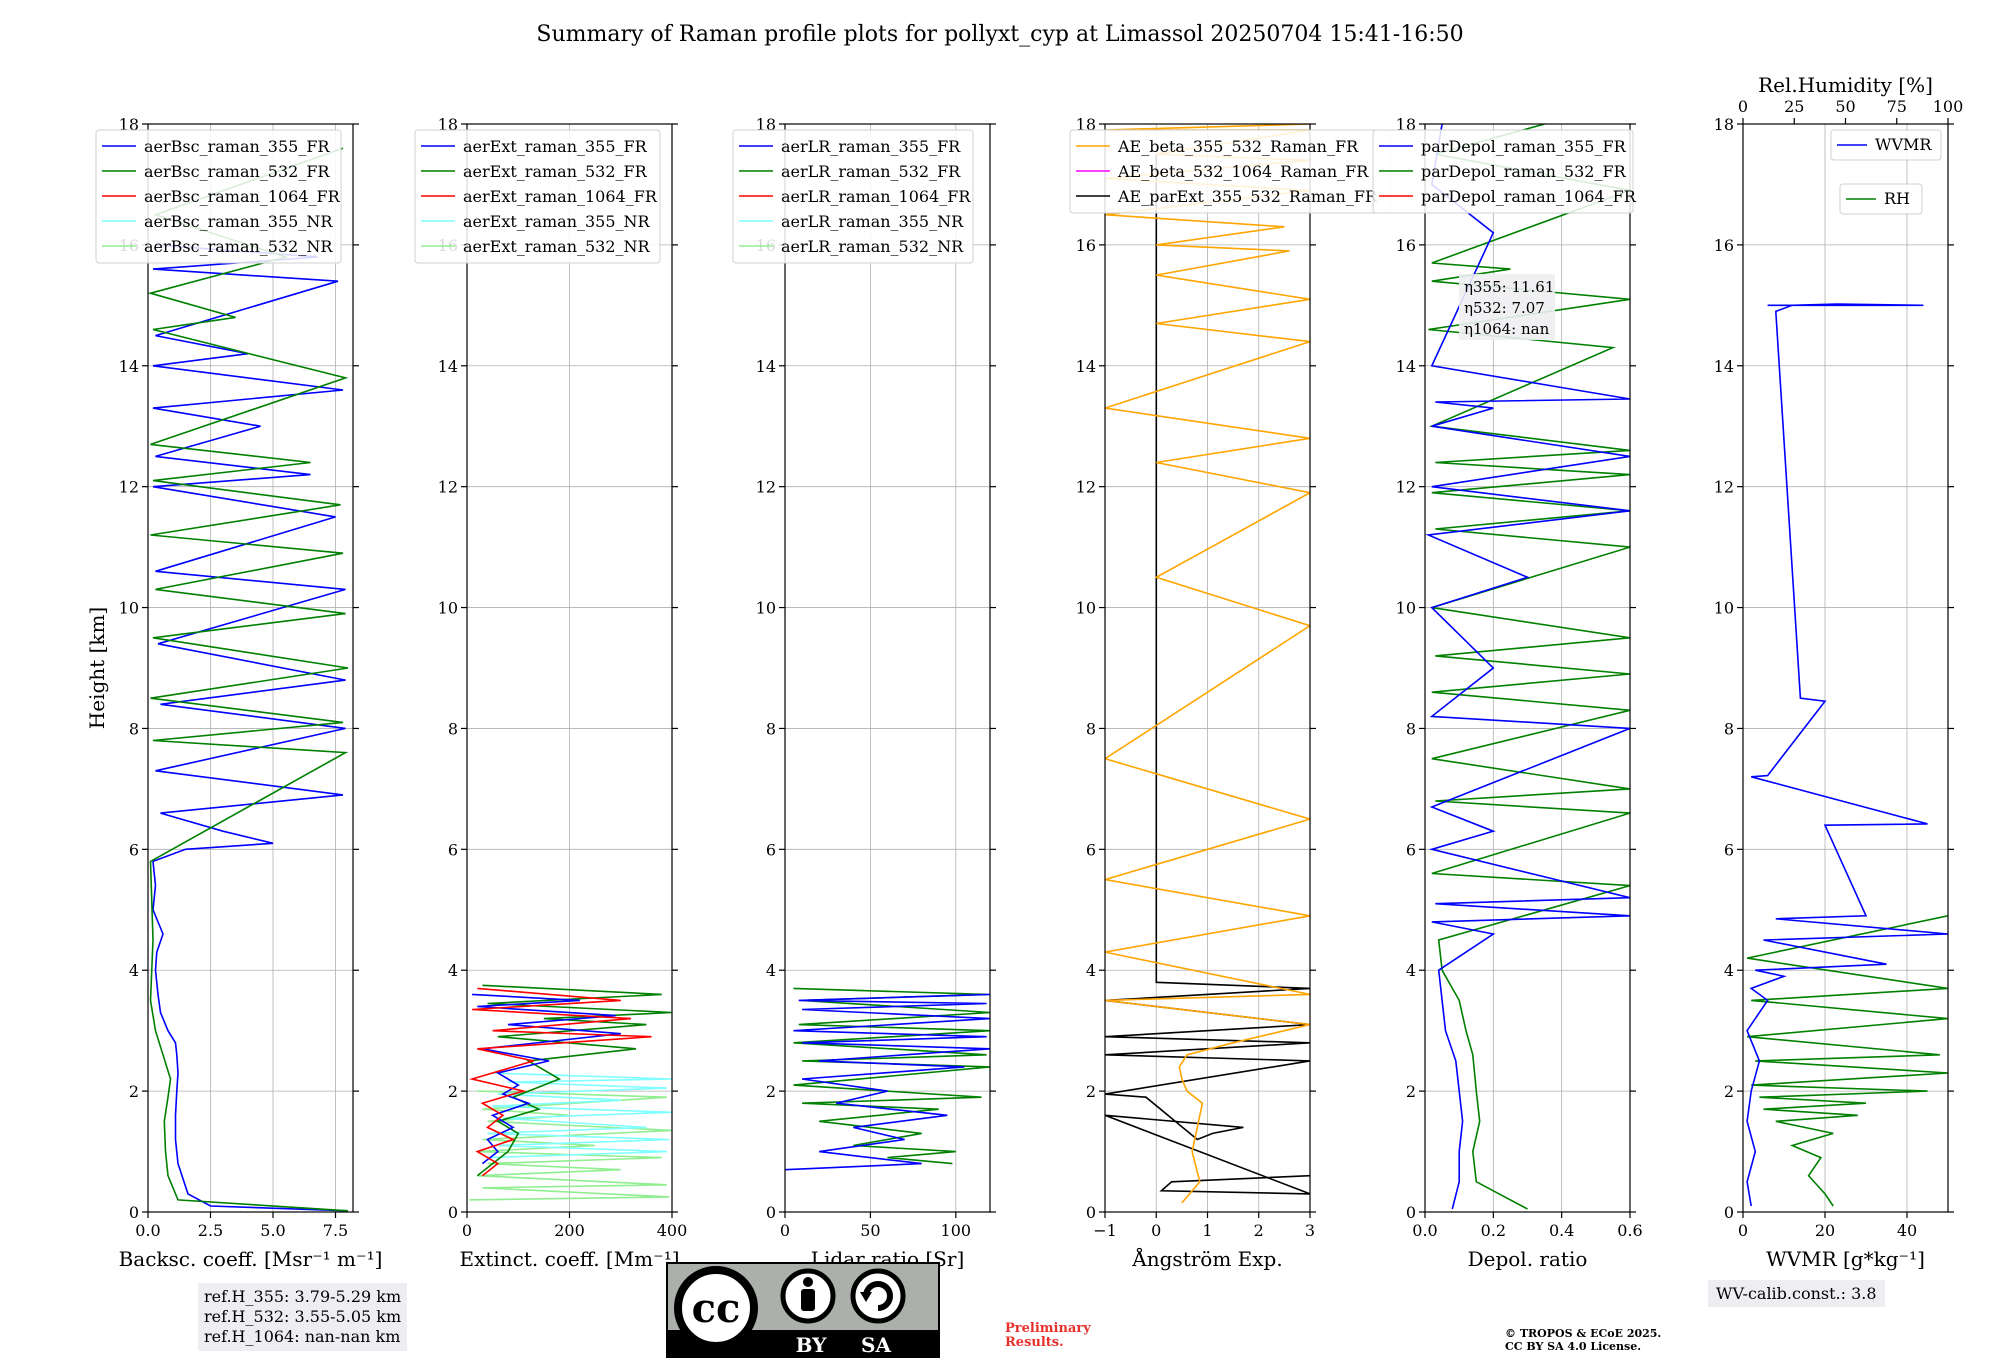 The width and height of the screenshot is (2000, 1360). What do you see at coordinates (237, 171) in the screenshot?
I see `legend-label: aerBsc_raman_532_FR` at bounding box center [237, 171].